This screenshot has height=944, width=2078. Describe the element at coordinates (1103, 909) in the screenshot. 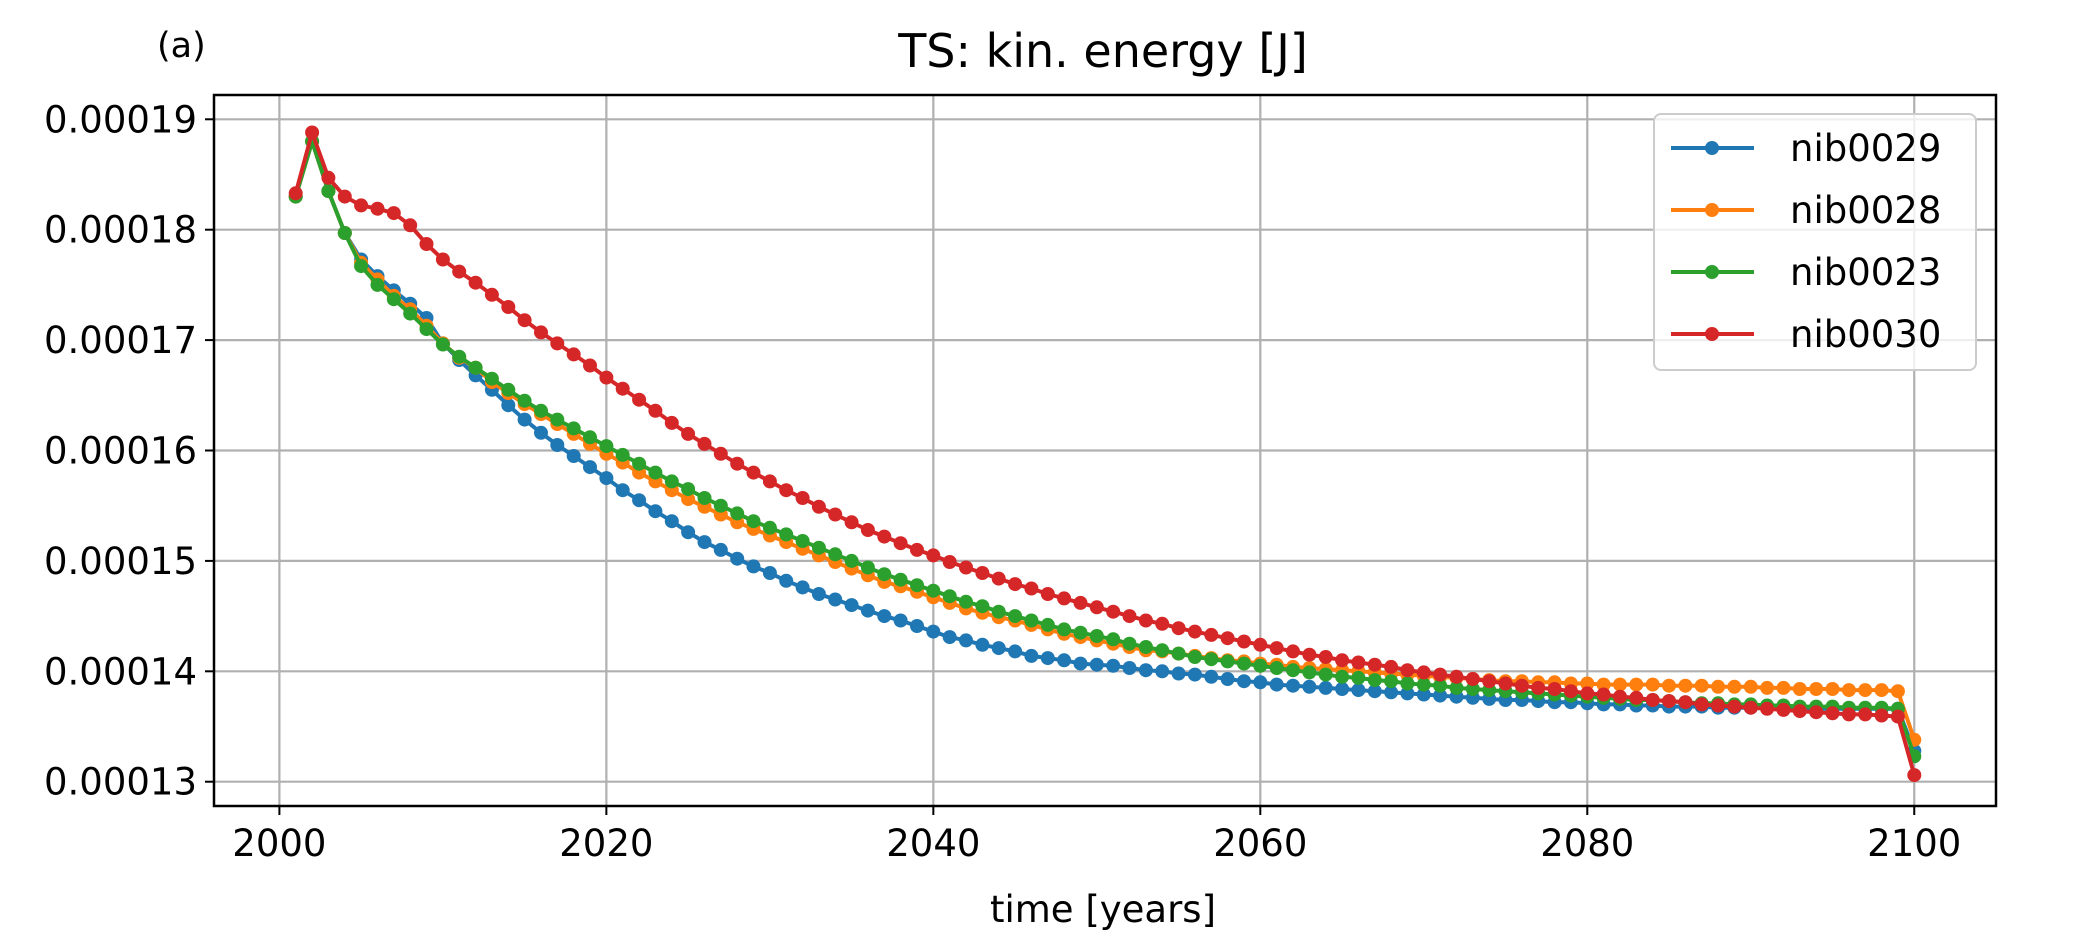

I see `x-axis-label: time [years]` at that location.